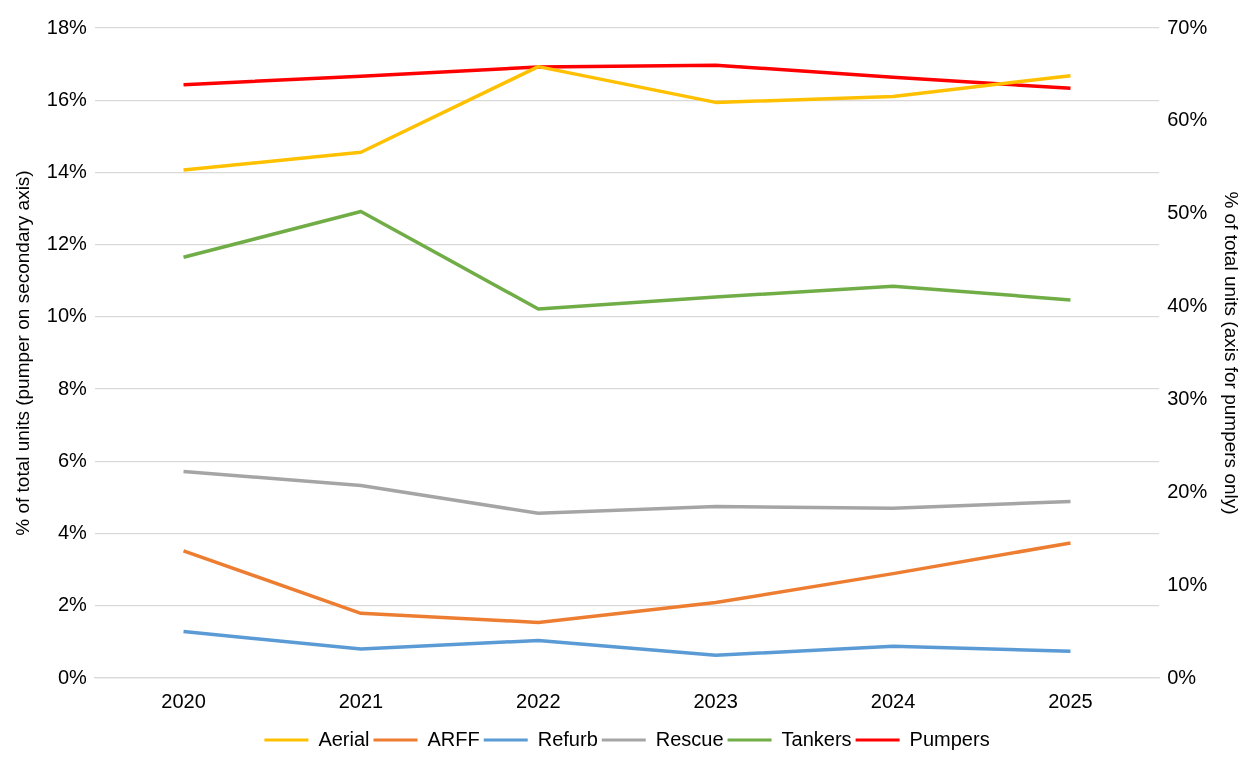 The width and height of the screenshot is (1258, 768). Describe the element at coordinates (1182, 676) in the screenshot. I see `y2-tick-label: 0%` at that location.